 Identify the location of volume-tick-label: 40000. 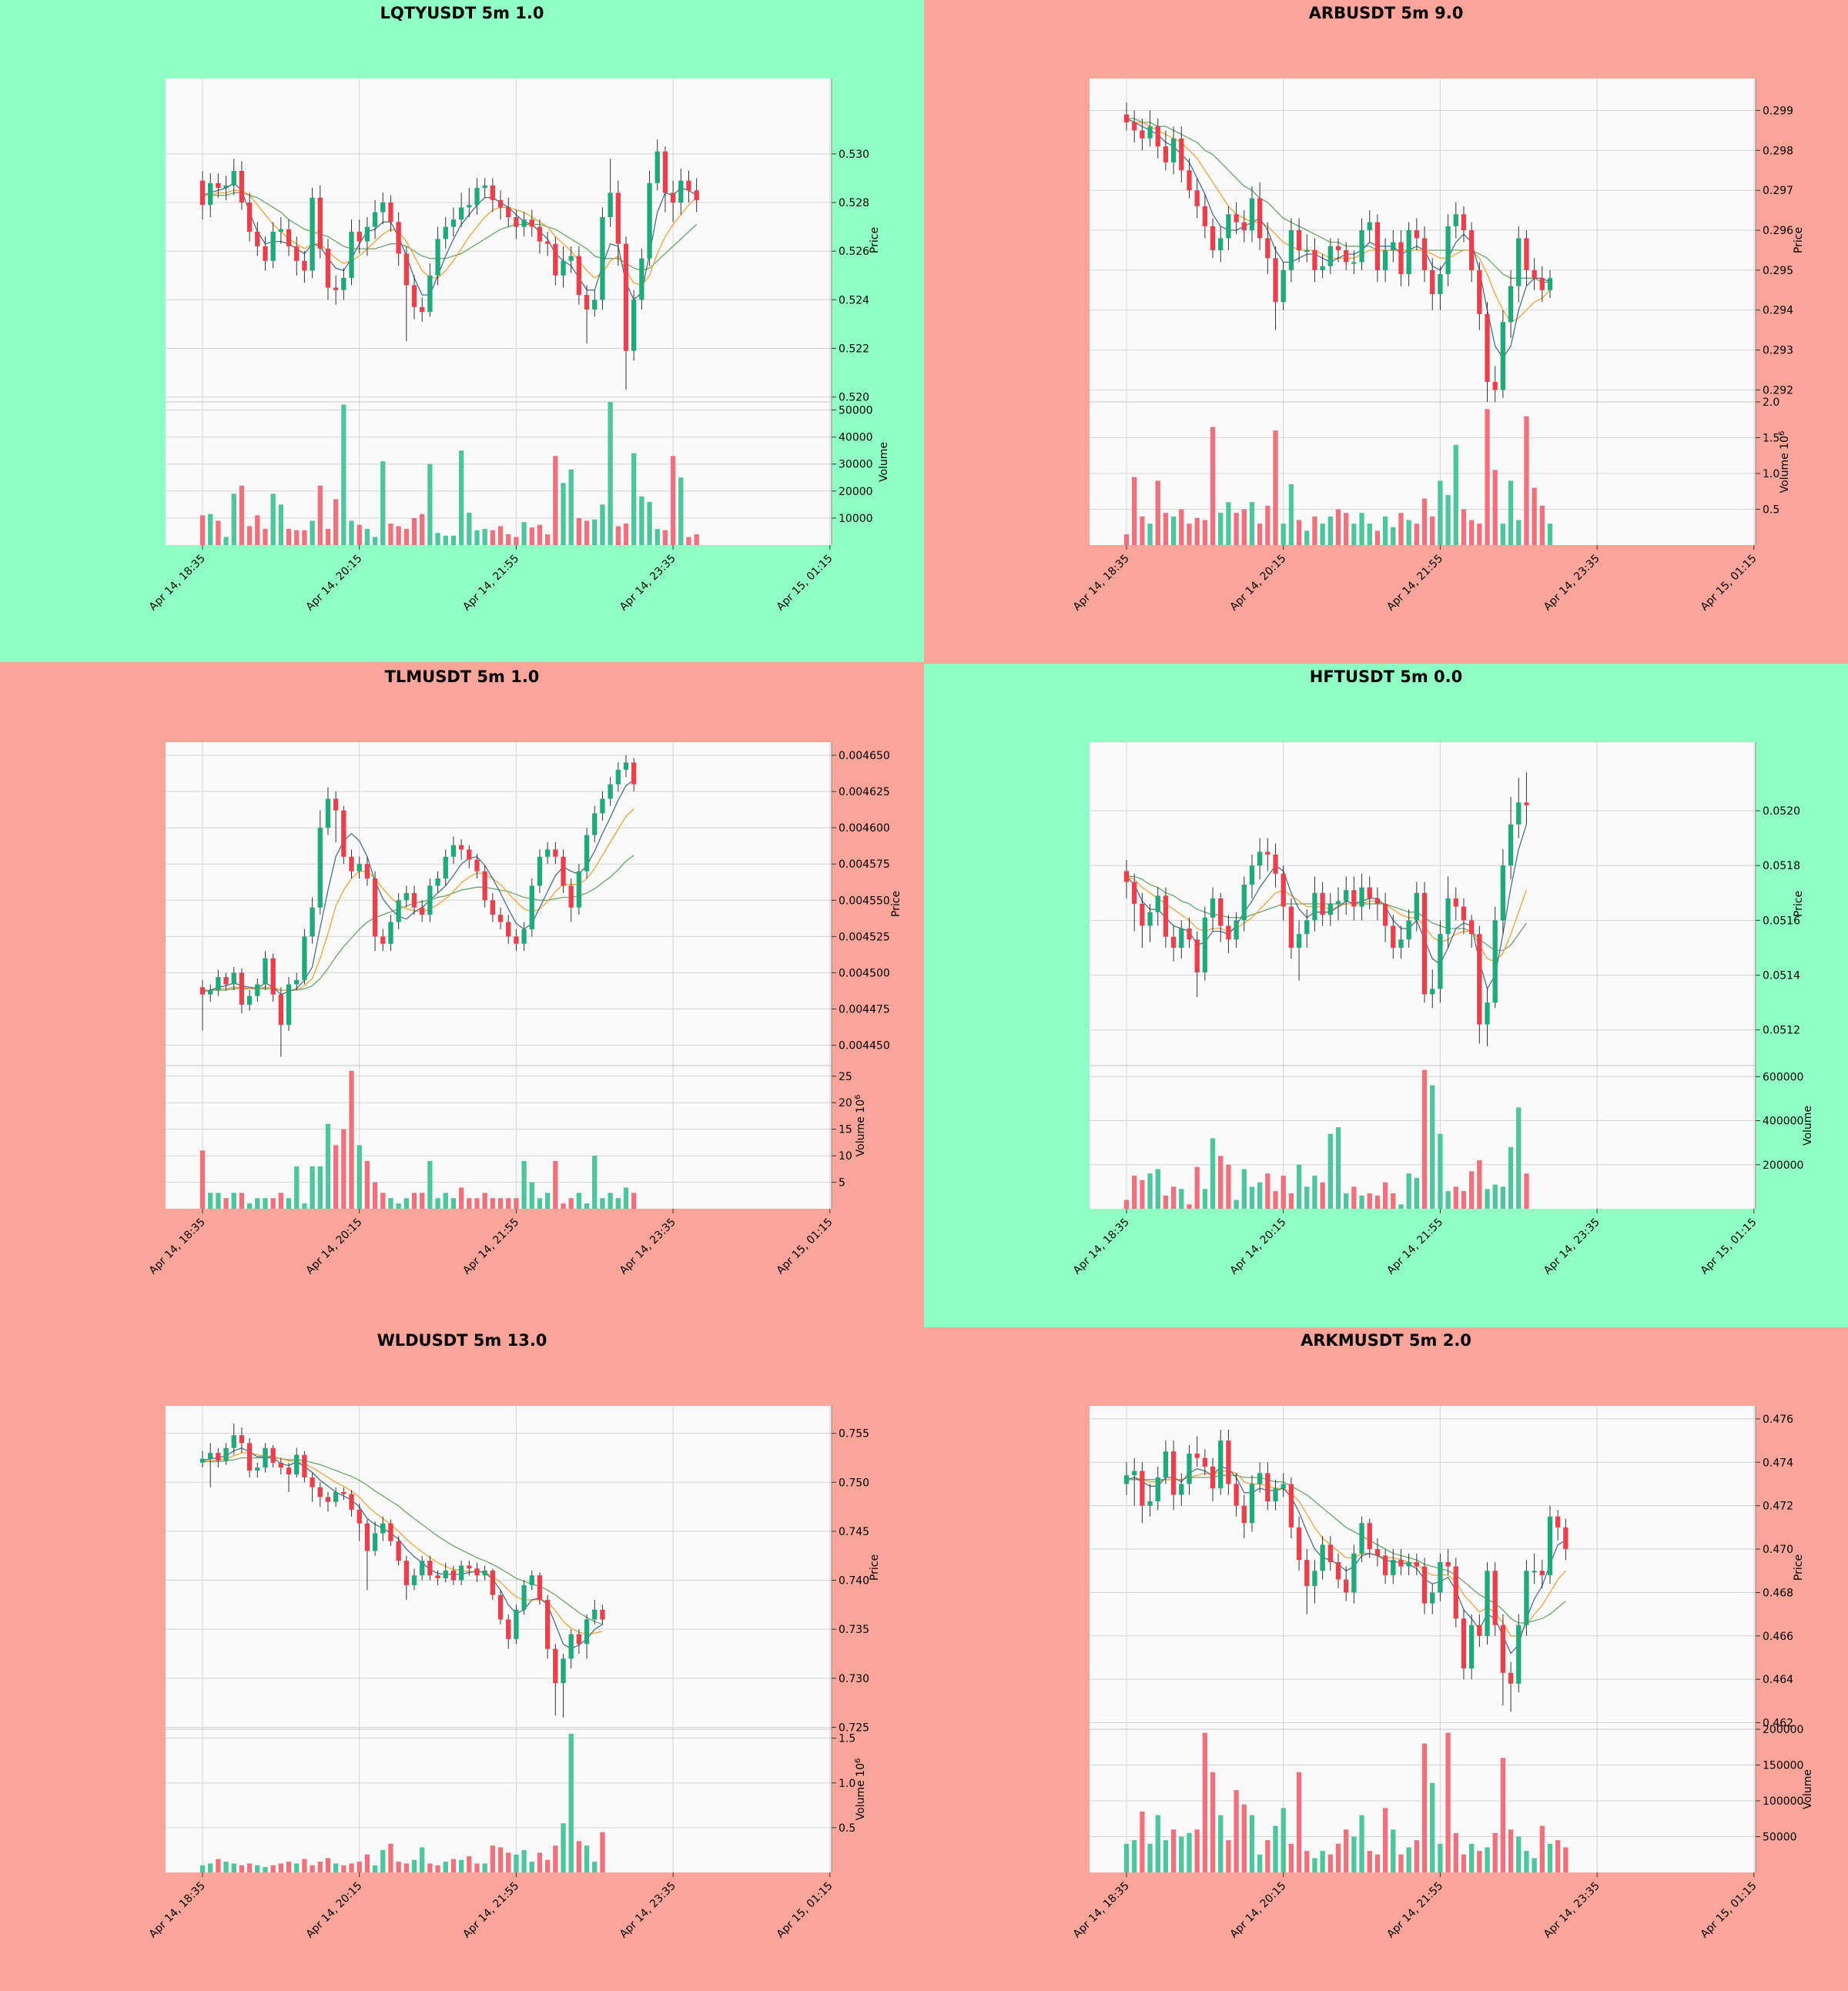
(856, 438).